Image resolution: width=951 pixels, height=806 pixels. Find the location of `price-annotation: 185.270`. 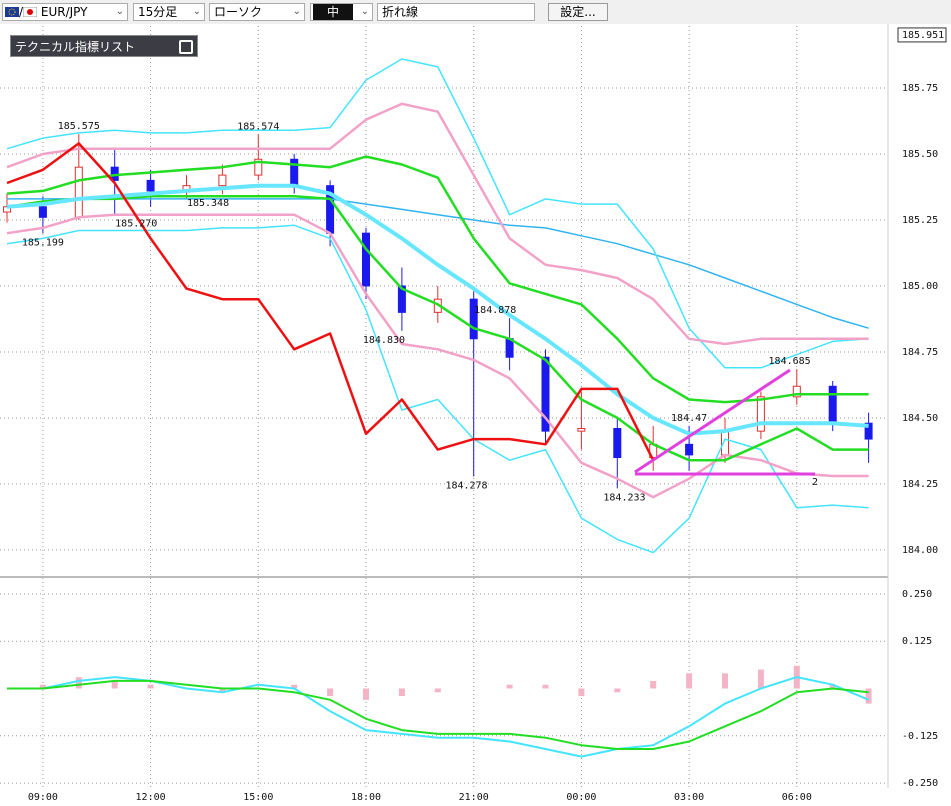

price-annotation: 185.270 is located at coordinates (136, 224).